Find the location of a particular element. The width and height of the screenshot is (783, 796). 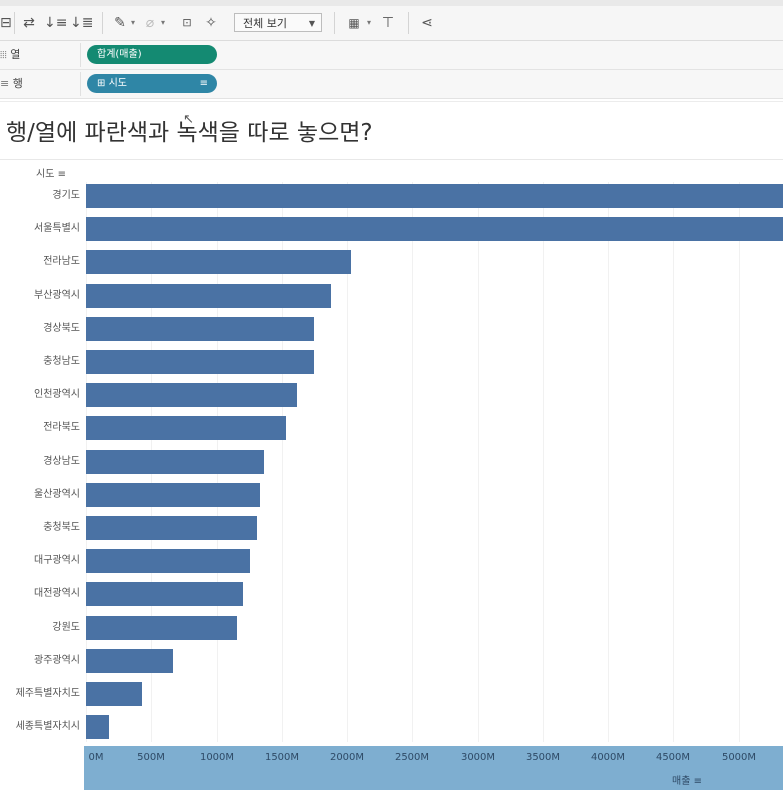

rows-shelf: ≡ 행 ⊞ 시도 ≡ is located at coordinates (391, 84).